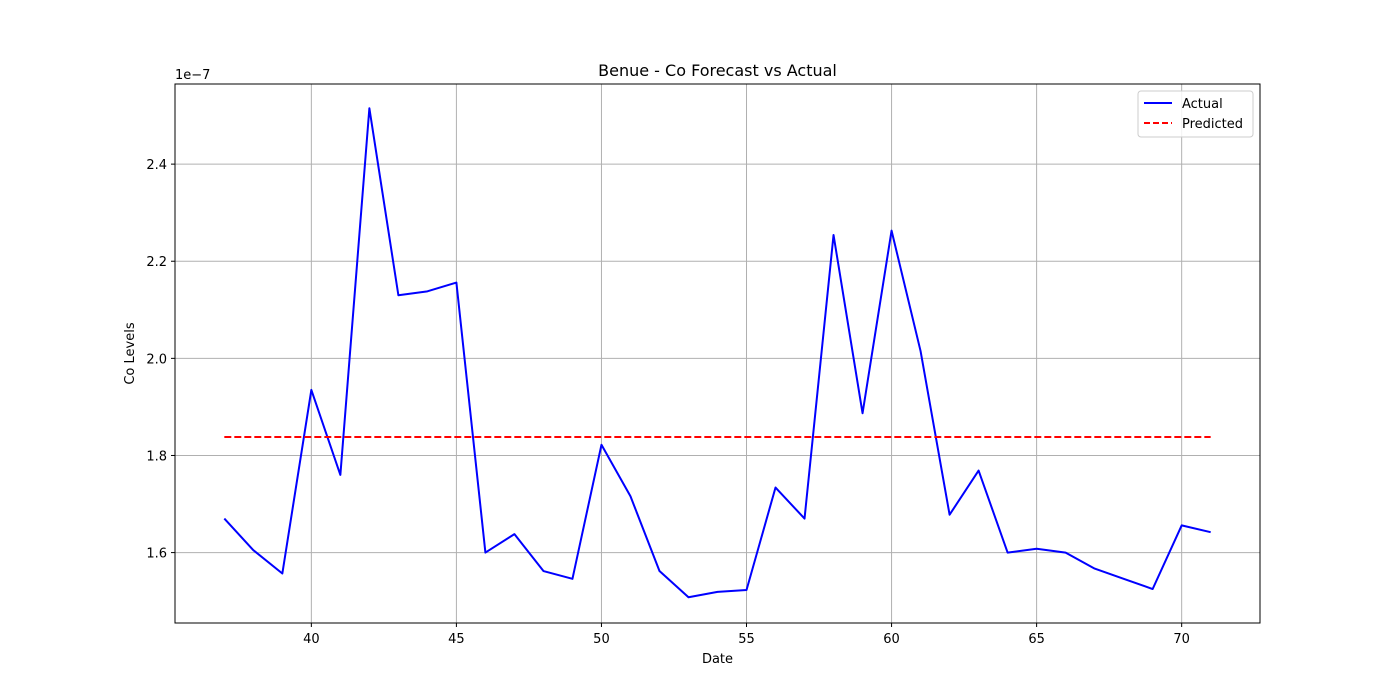 This screenshot has height=700, width=1400. What do you see at coordinates (1195, 114) in the screenshot?
I see `legend: Actual Predicted` at bounding box center [1195, 114].